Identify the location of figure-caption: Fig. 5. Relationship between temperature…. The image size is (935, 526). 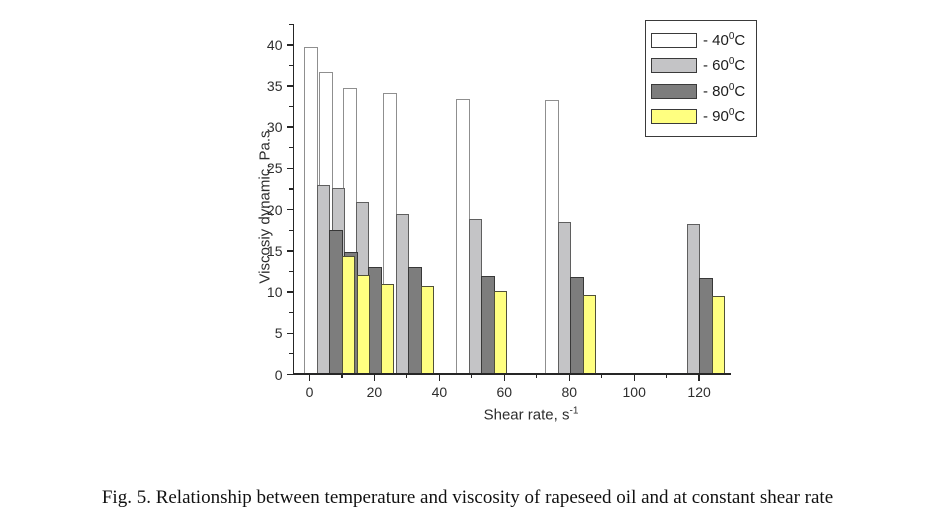
(467, 497).